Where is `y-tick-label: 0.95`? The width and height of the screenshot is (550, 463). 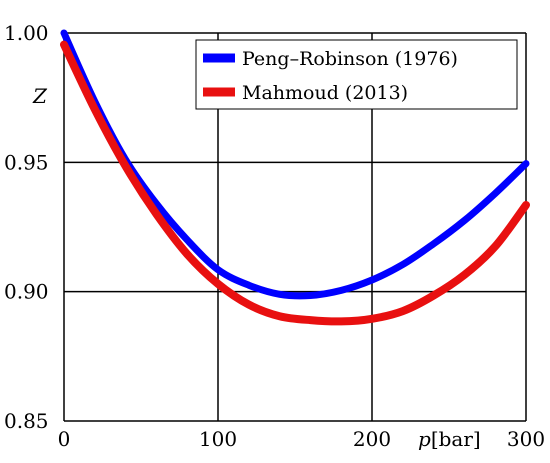 y-tick-label: 0.95 is located at coordinates (26, 162).